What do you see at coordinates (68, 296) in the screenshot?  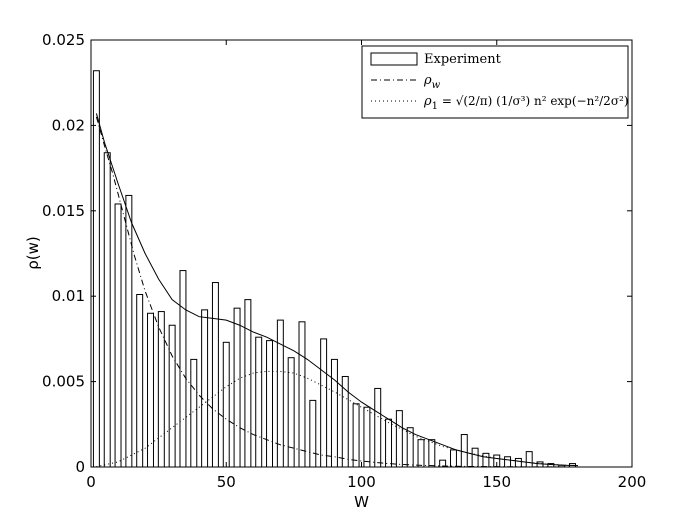 I see `y-tick-label-2: 0.01` at bounding box center [68, 296].